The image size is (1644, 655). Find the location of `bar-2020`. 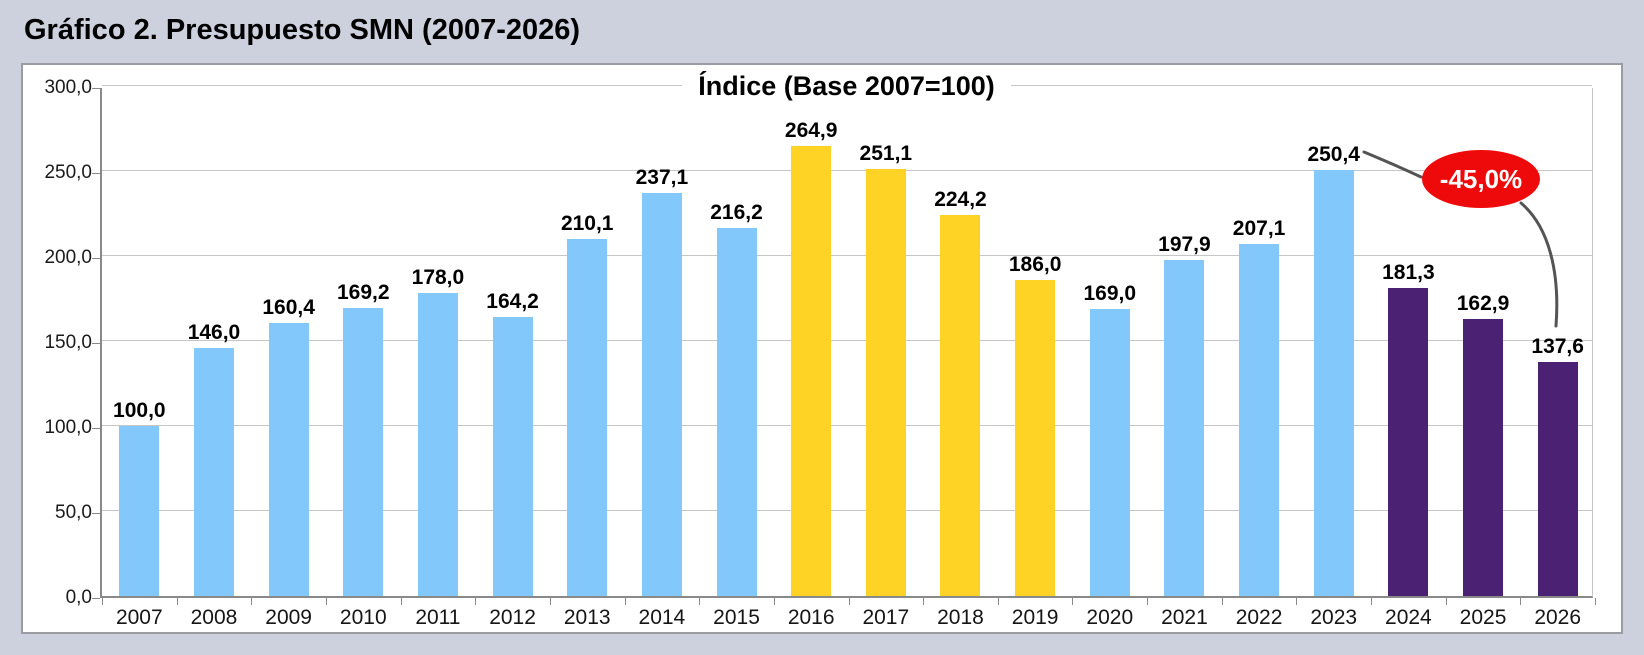

bar-2020 is located at coordinates (1109, 452).